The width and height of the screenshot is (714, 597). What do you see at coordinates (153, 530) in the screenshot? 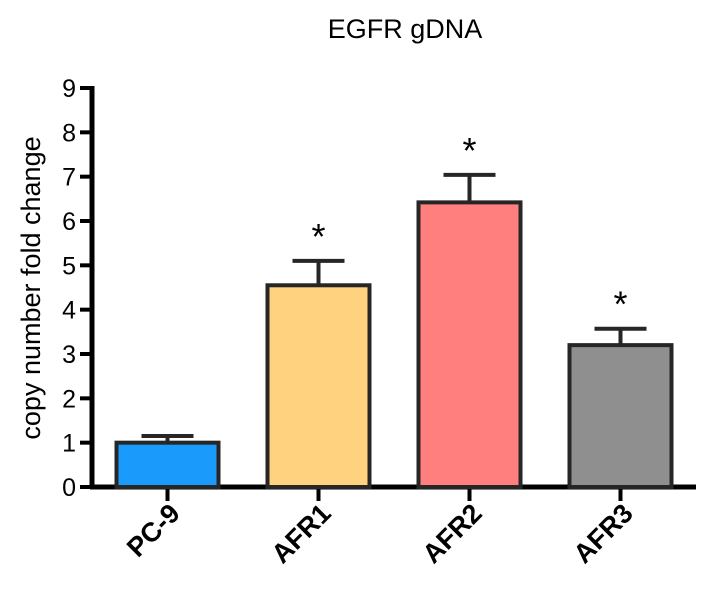
I see `x-tick-label: PC-9` at bounding box center [153, 530].